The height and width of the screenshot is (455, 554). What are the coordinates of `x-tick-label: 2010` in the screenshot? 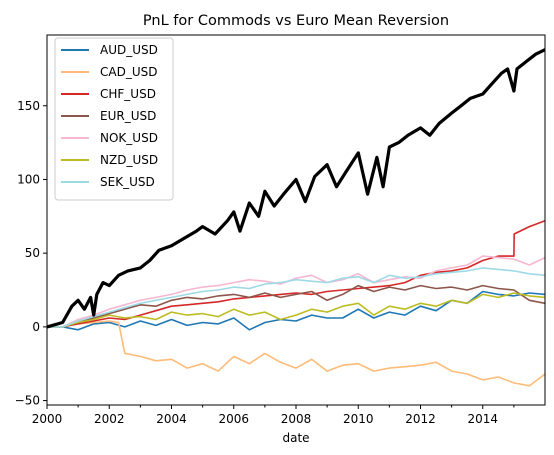 It's located at (358, 419).